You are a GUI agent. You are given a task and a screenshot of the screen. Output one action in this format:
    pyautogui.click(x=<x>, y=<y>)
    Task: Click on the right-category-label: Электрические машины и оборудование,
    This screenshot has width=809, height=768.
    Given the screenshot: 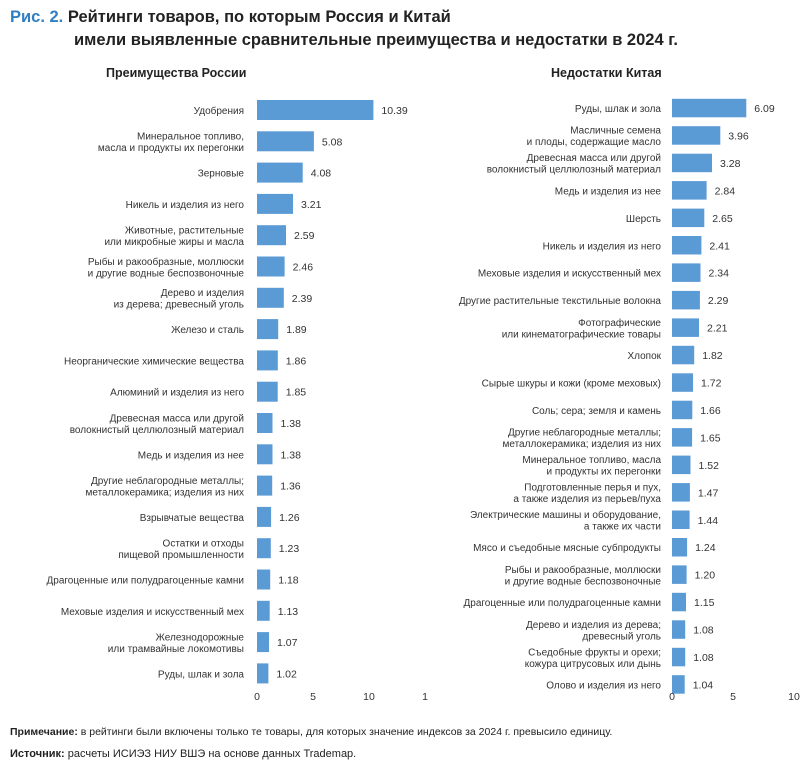 What is the action you would take?
    pyautogui.click(x=565, y=515)
    